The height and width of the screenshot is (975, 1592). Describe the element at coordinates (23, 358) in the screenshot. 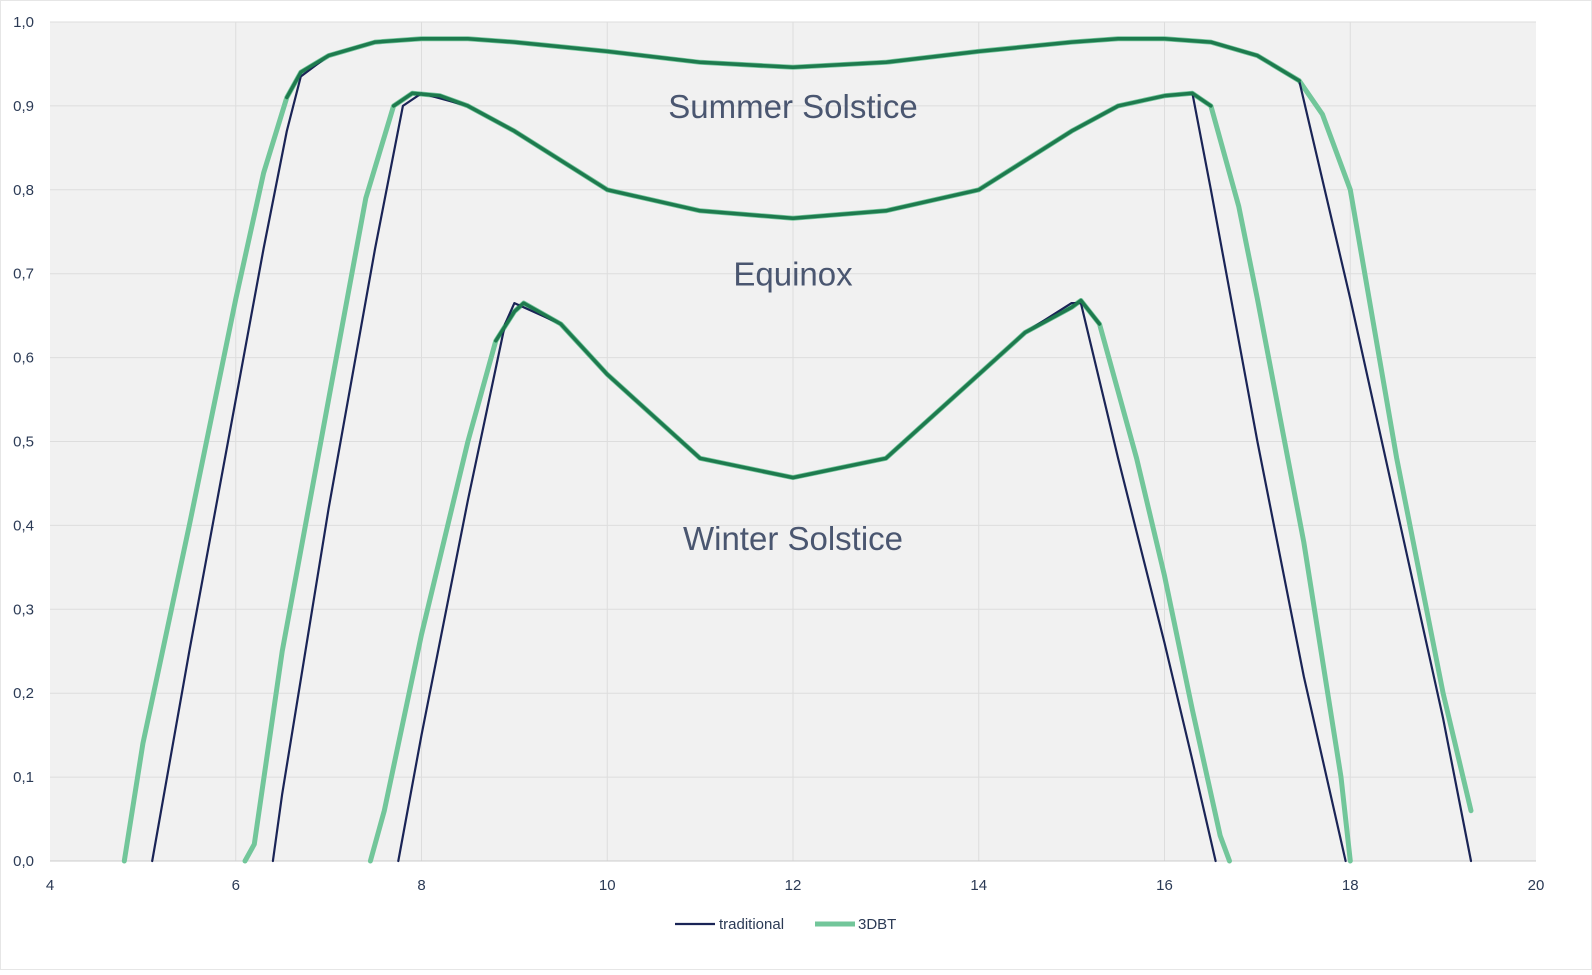

I see `y-tick-label: 0,6` at that location.